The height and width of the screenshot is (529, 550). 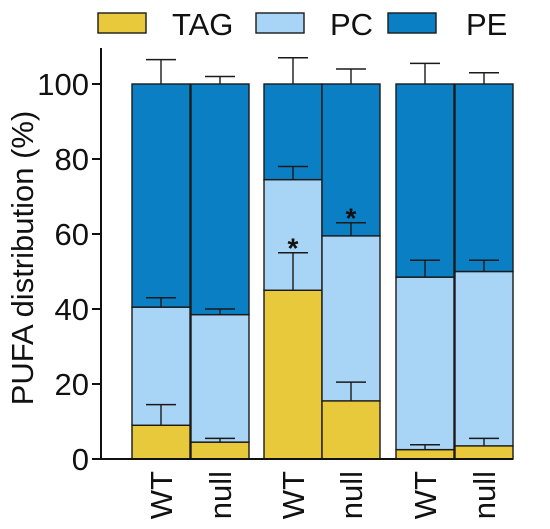 What do you see at coordinates (293, 495) in the screenshot?
I see `x-tick-label-2: WT` at bounding box center [293, 495].